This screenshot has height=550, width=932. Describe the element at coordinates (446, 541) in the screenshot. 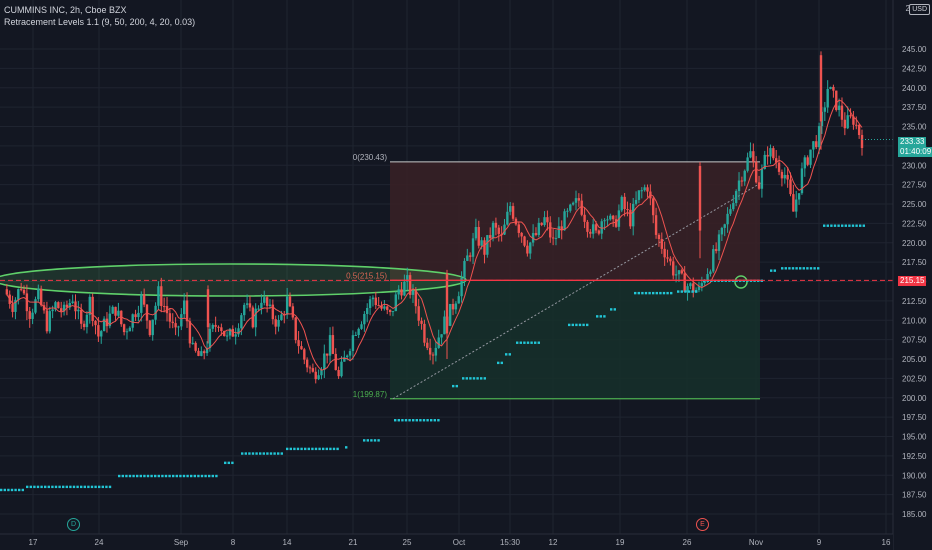

I see `time-axis: 17 24 Sep 8 14 21 25 Oct 15:30 12 19 26 Nov 9 16` at that location.